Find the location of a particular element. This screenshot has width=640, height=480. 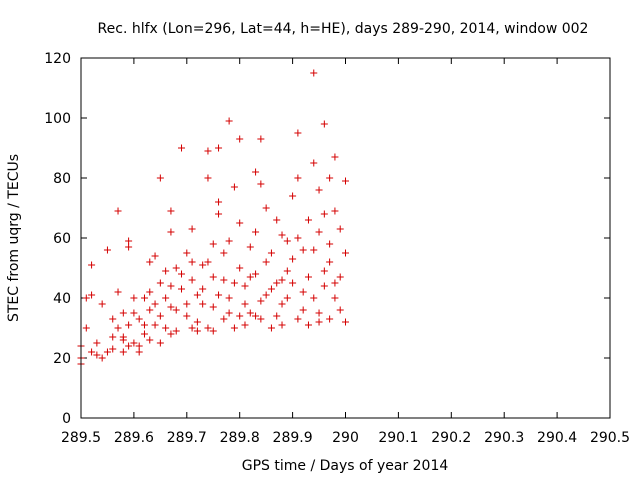

y-tick-label: 20 is located at coordinates (62, 359).